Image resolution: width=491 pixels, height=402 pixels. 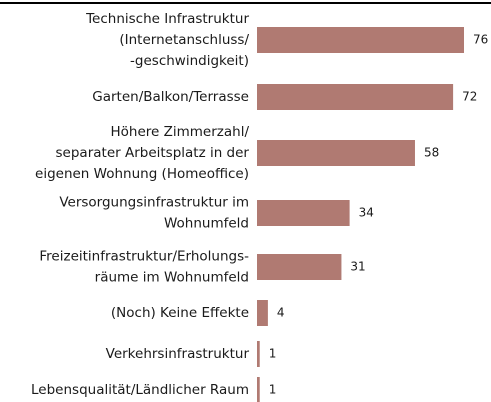 What do you see at coordinates (144, 257) in the screenshot?
I see `category-label: Freizeitinfrastruktur/Erholungs-` at bounding box center [144, 257].